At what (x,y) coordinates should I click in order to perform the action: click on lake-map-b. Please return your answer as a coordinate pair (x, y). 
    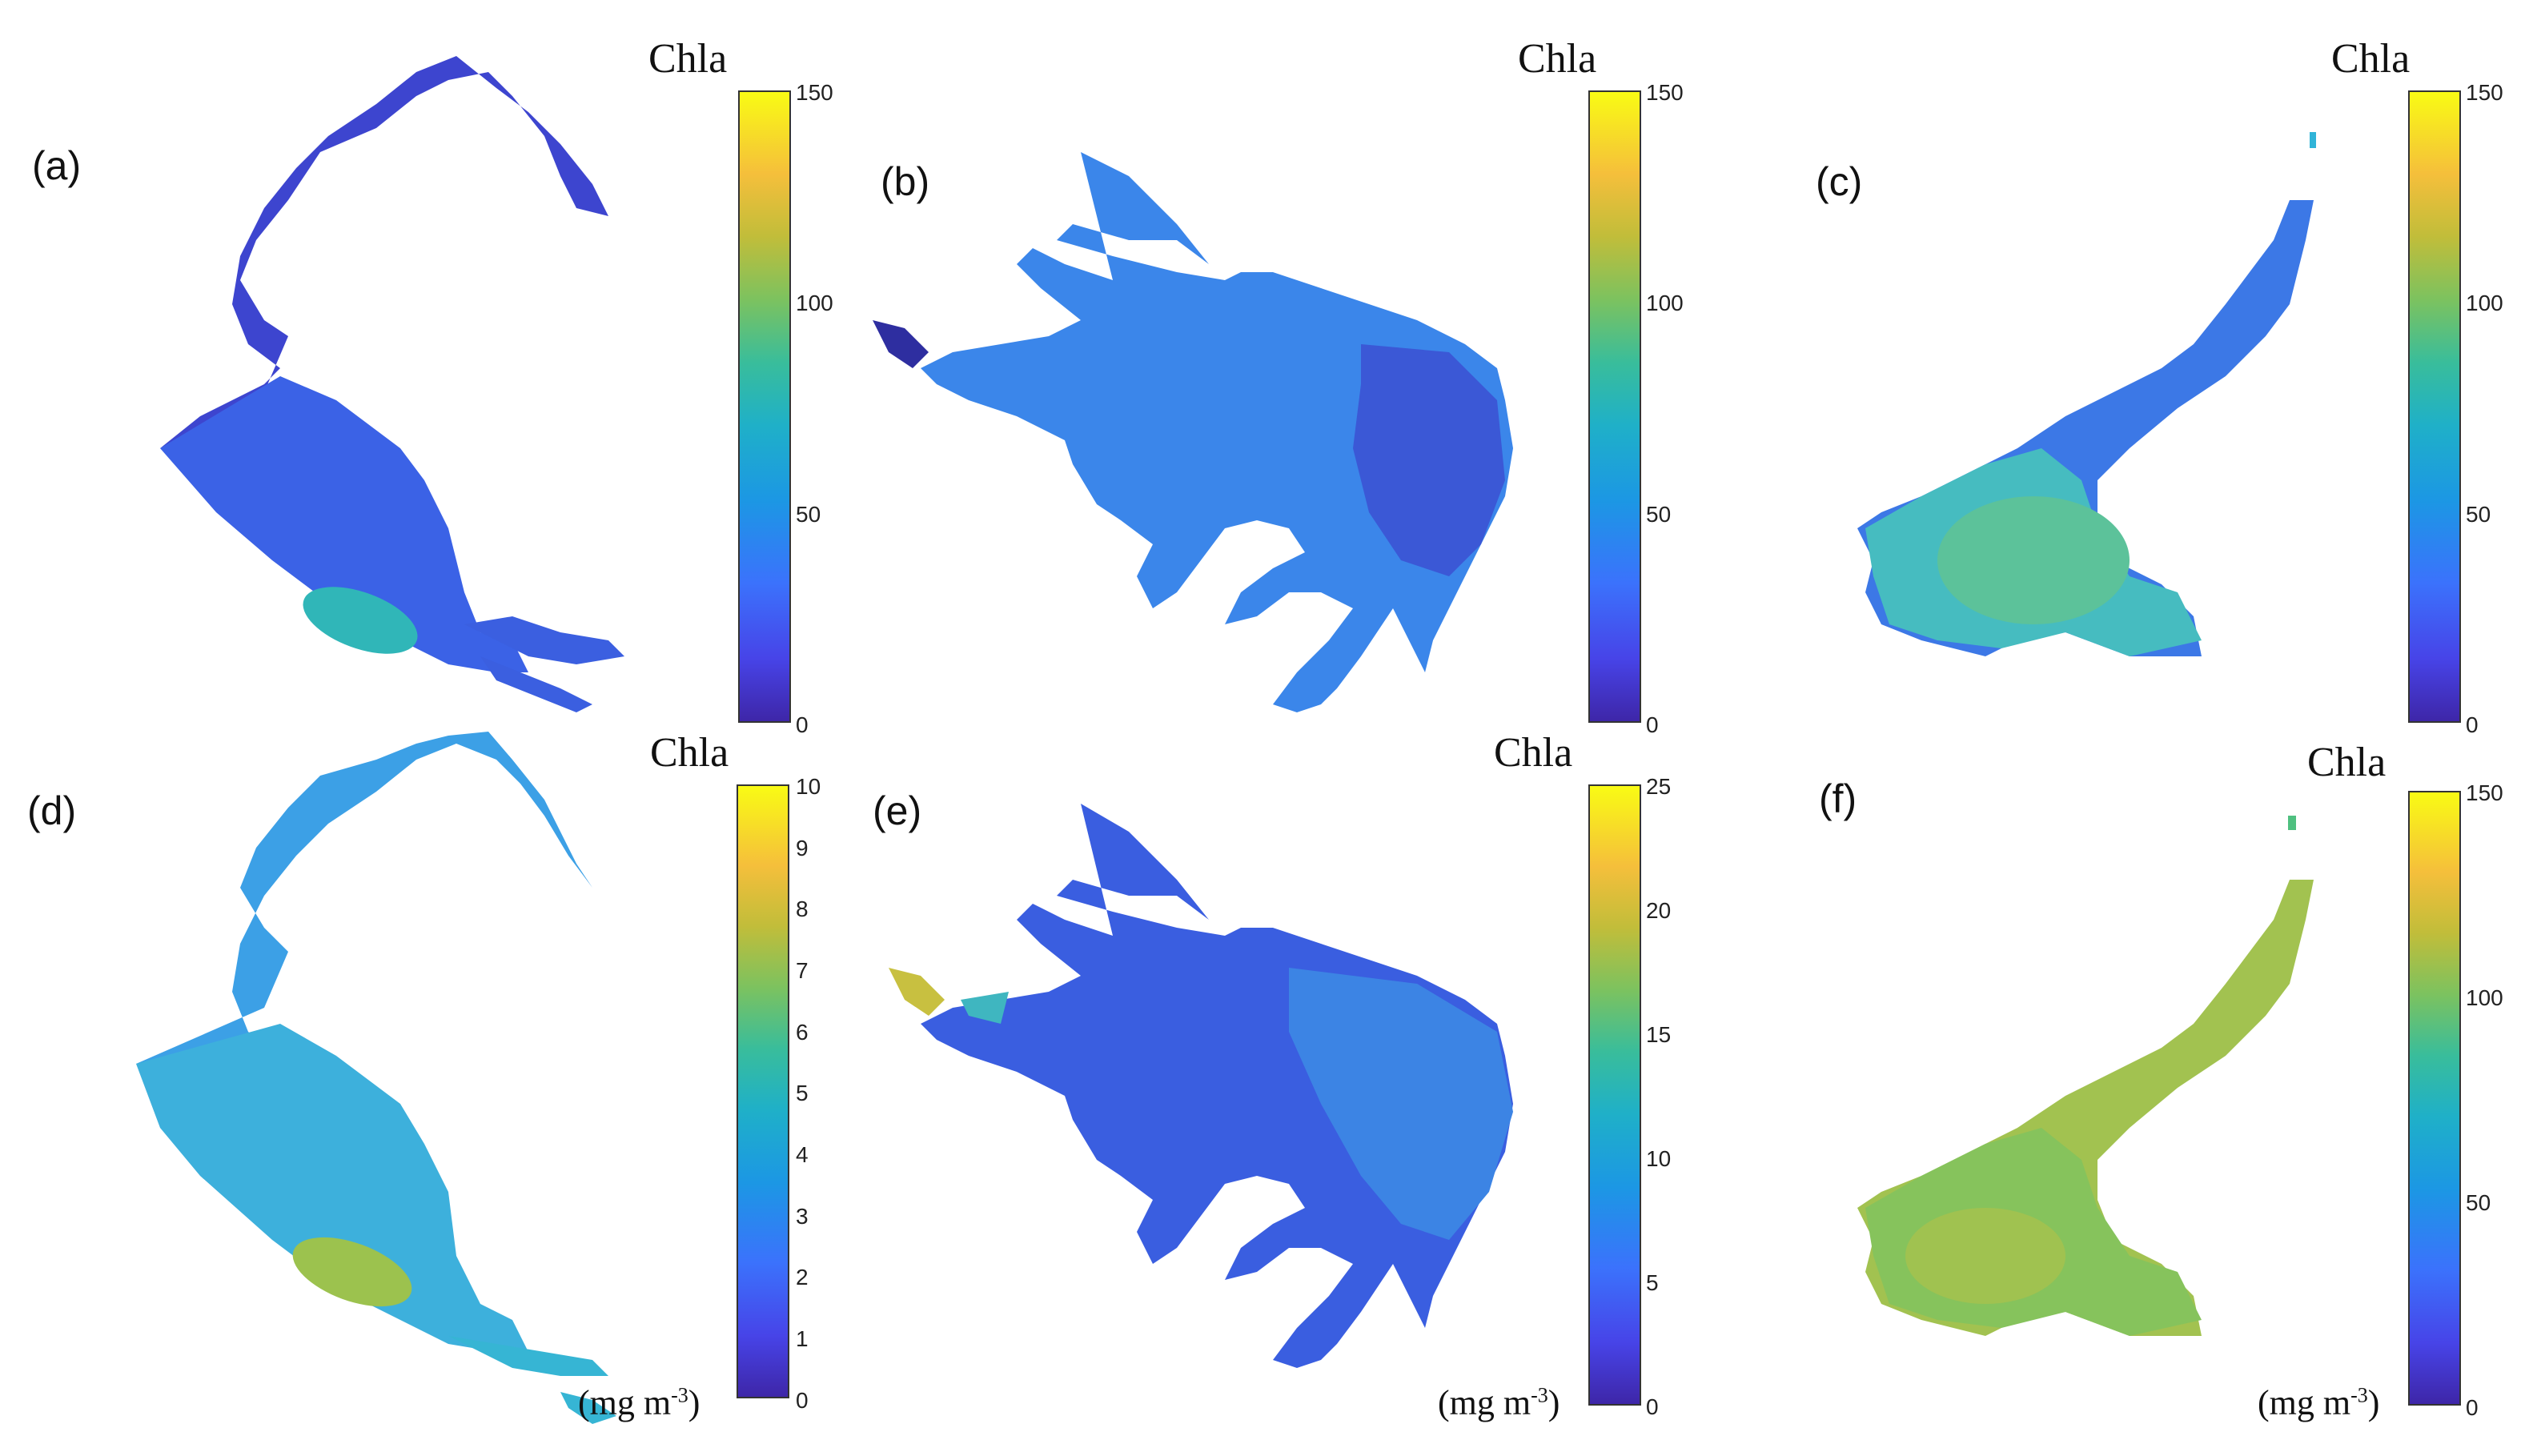
    Looking at the image, I should click on (1193, 432).